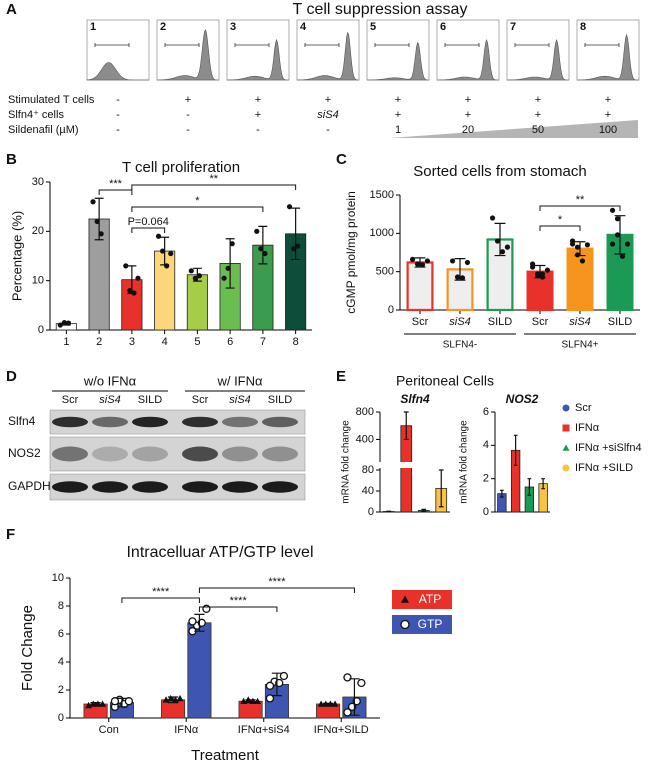 This screenshot has height=767, width=652. I want to click on chart-title: Intracelluar ATP/GTP level, so click(219, 552).